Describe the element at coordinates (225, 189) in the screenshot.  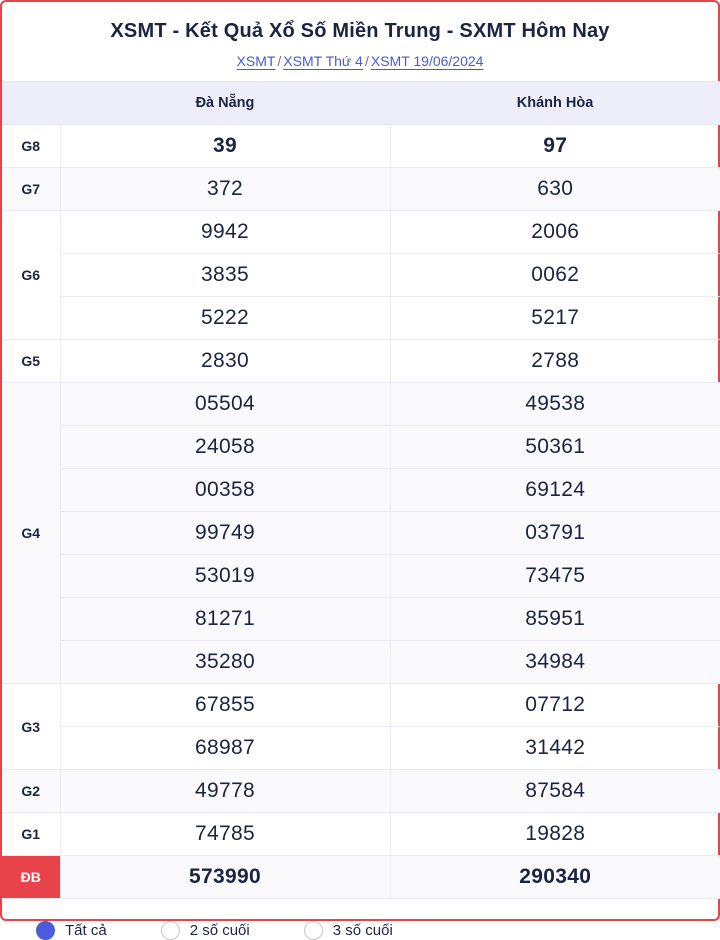
I see `prize-value: 372` at that location.